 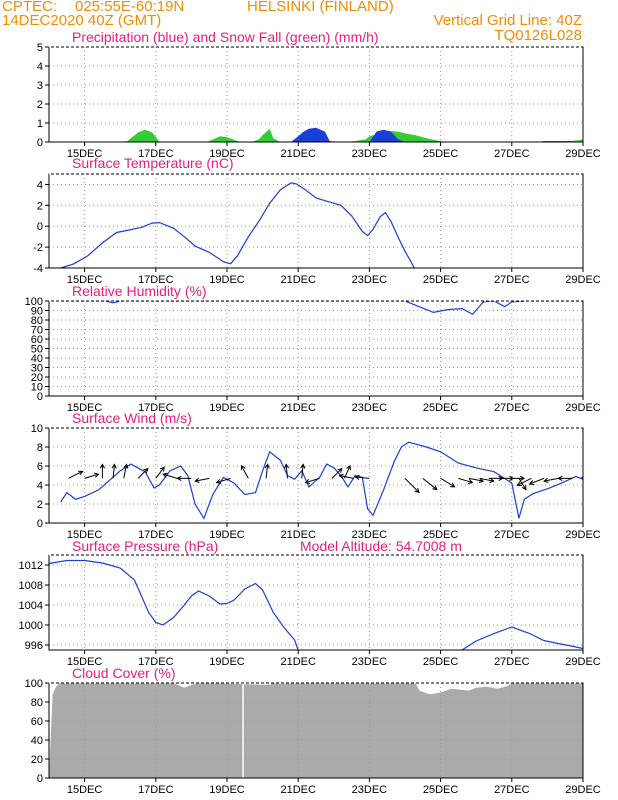 I want to click on y-tick-label: 50, so click(x=37, y=350).